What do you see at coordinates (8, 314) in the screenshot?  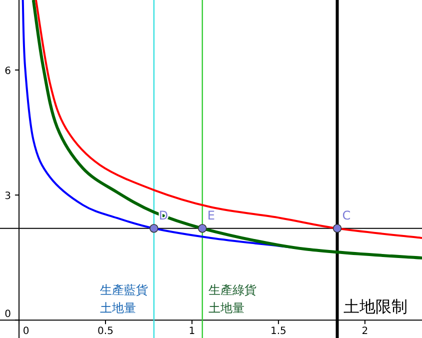 I see `y-tick-label: 0` at bounding box center [8, 314].